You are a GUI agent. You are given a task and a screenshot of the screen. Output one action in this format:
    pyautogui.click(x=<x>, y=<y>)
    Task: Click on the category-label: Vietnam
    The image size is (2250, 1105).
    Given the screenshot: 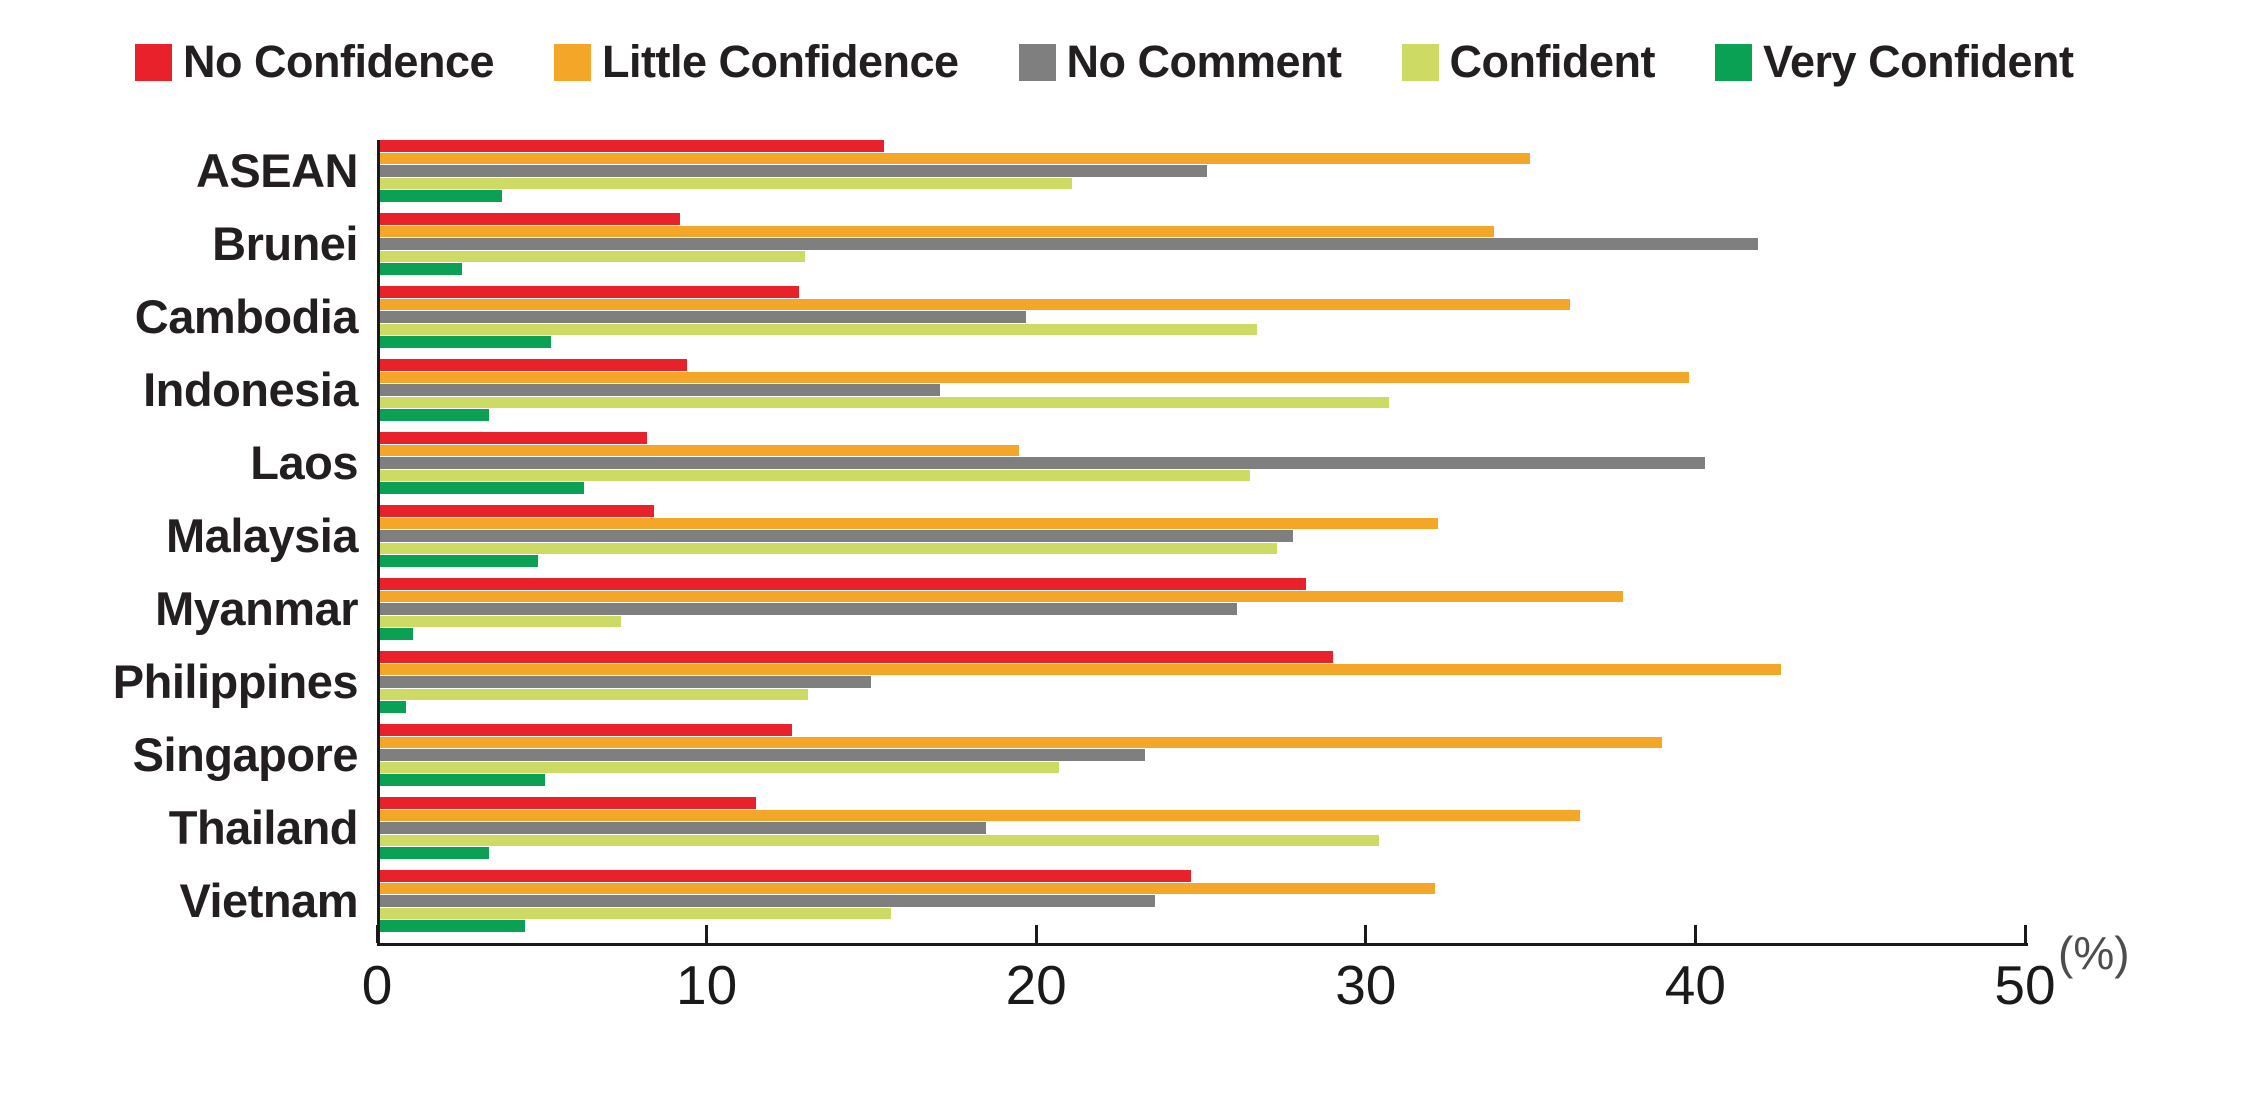 What is the action you would take?
    pyautogui.click(x=269, y=900)
    